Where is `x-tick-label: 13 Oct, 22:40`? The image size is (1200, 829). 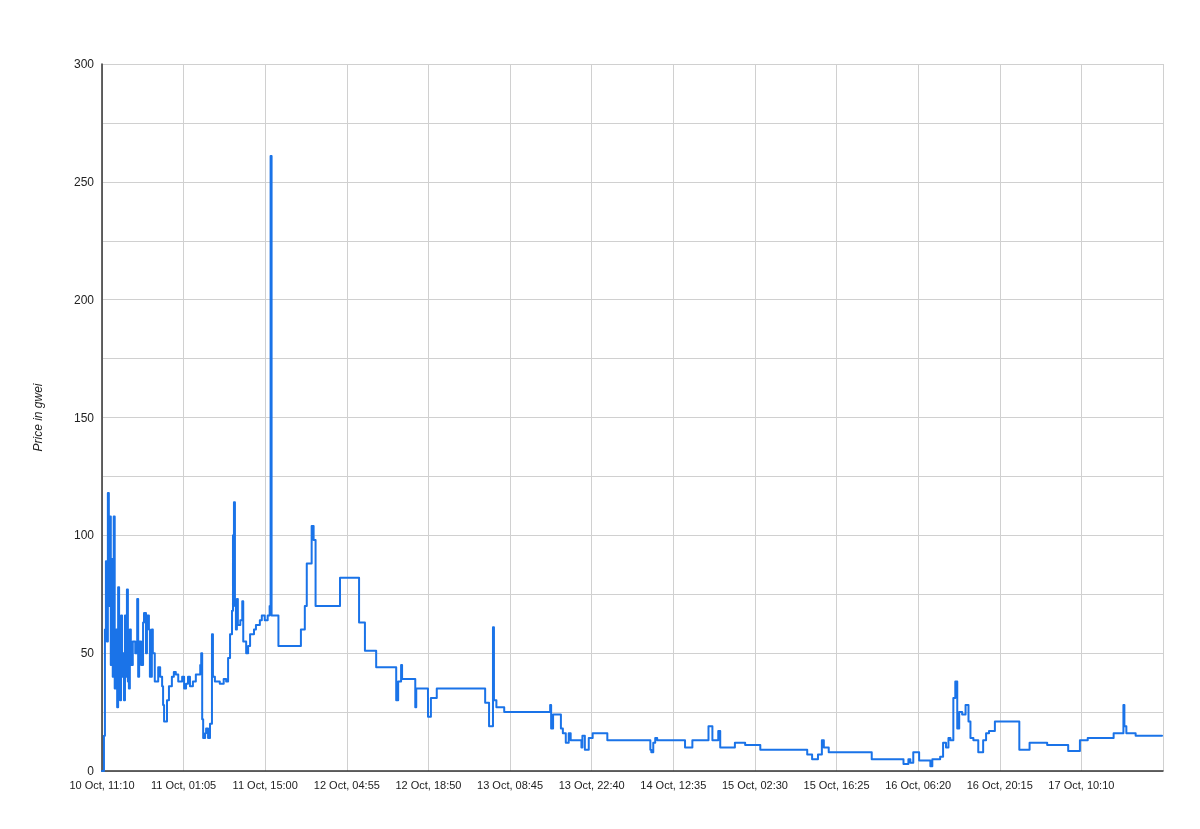
x-tick-label: 13 Oct, 22:40 is located at coordinates (591, 784).